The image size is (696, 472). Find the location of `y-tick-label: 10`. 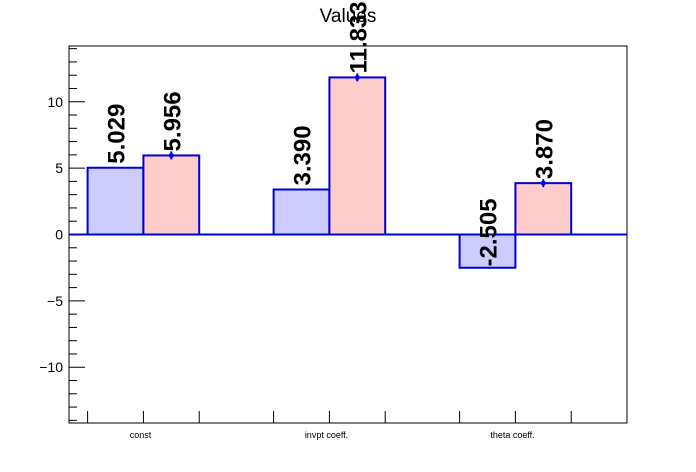

y-tick-label: 10 is located at coordinates (55, 102).